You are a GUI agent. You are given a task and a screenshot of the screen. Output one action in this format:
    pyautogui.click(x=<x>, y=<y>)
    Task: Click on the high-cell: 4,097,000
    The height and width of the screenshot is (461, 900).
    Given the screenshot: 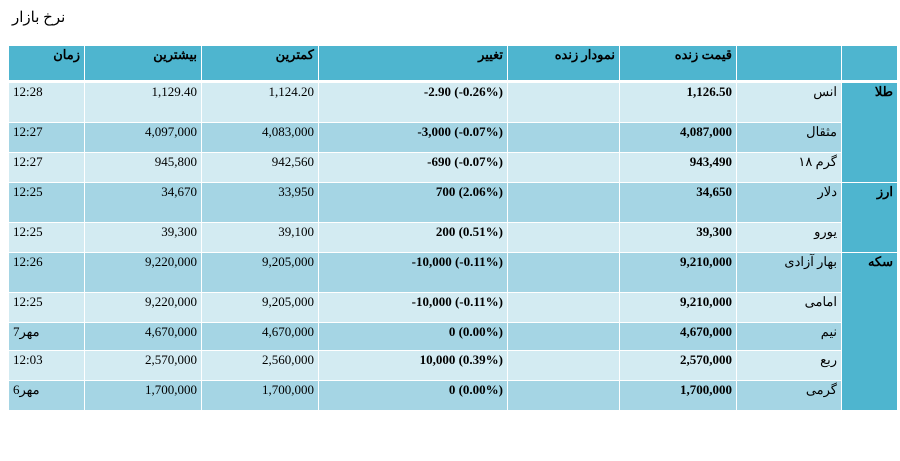 What is the action you would take?
    pyautogui.click(x=143, y=137)
    